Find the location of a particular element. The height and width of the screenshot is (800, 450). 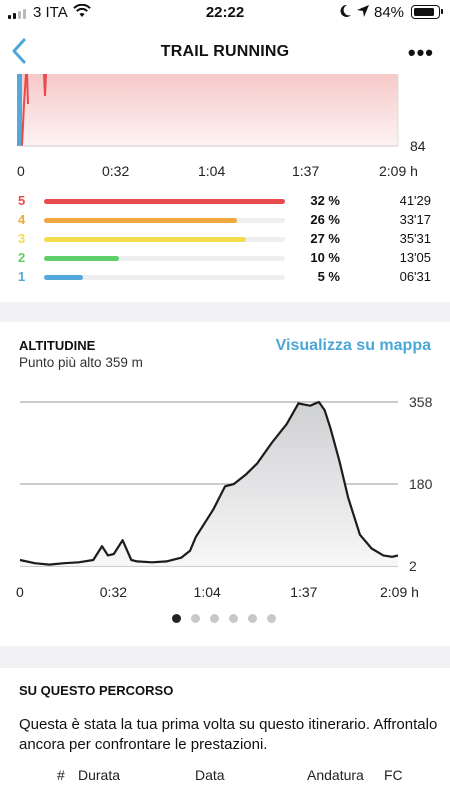

altitude-x-tick: 0:32 is located at coordinates (113, 592).